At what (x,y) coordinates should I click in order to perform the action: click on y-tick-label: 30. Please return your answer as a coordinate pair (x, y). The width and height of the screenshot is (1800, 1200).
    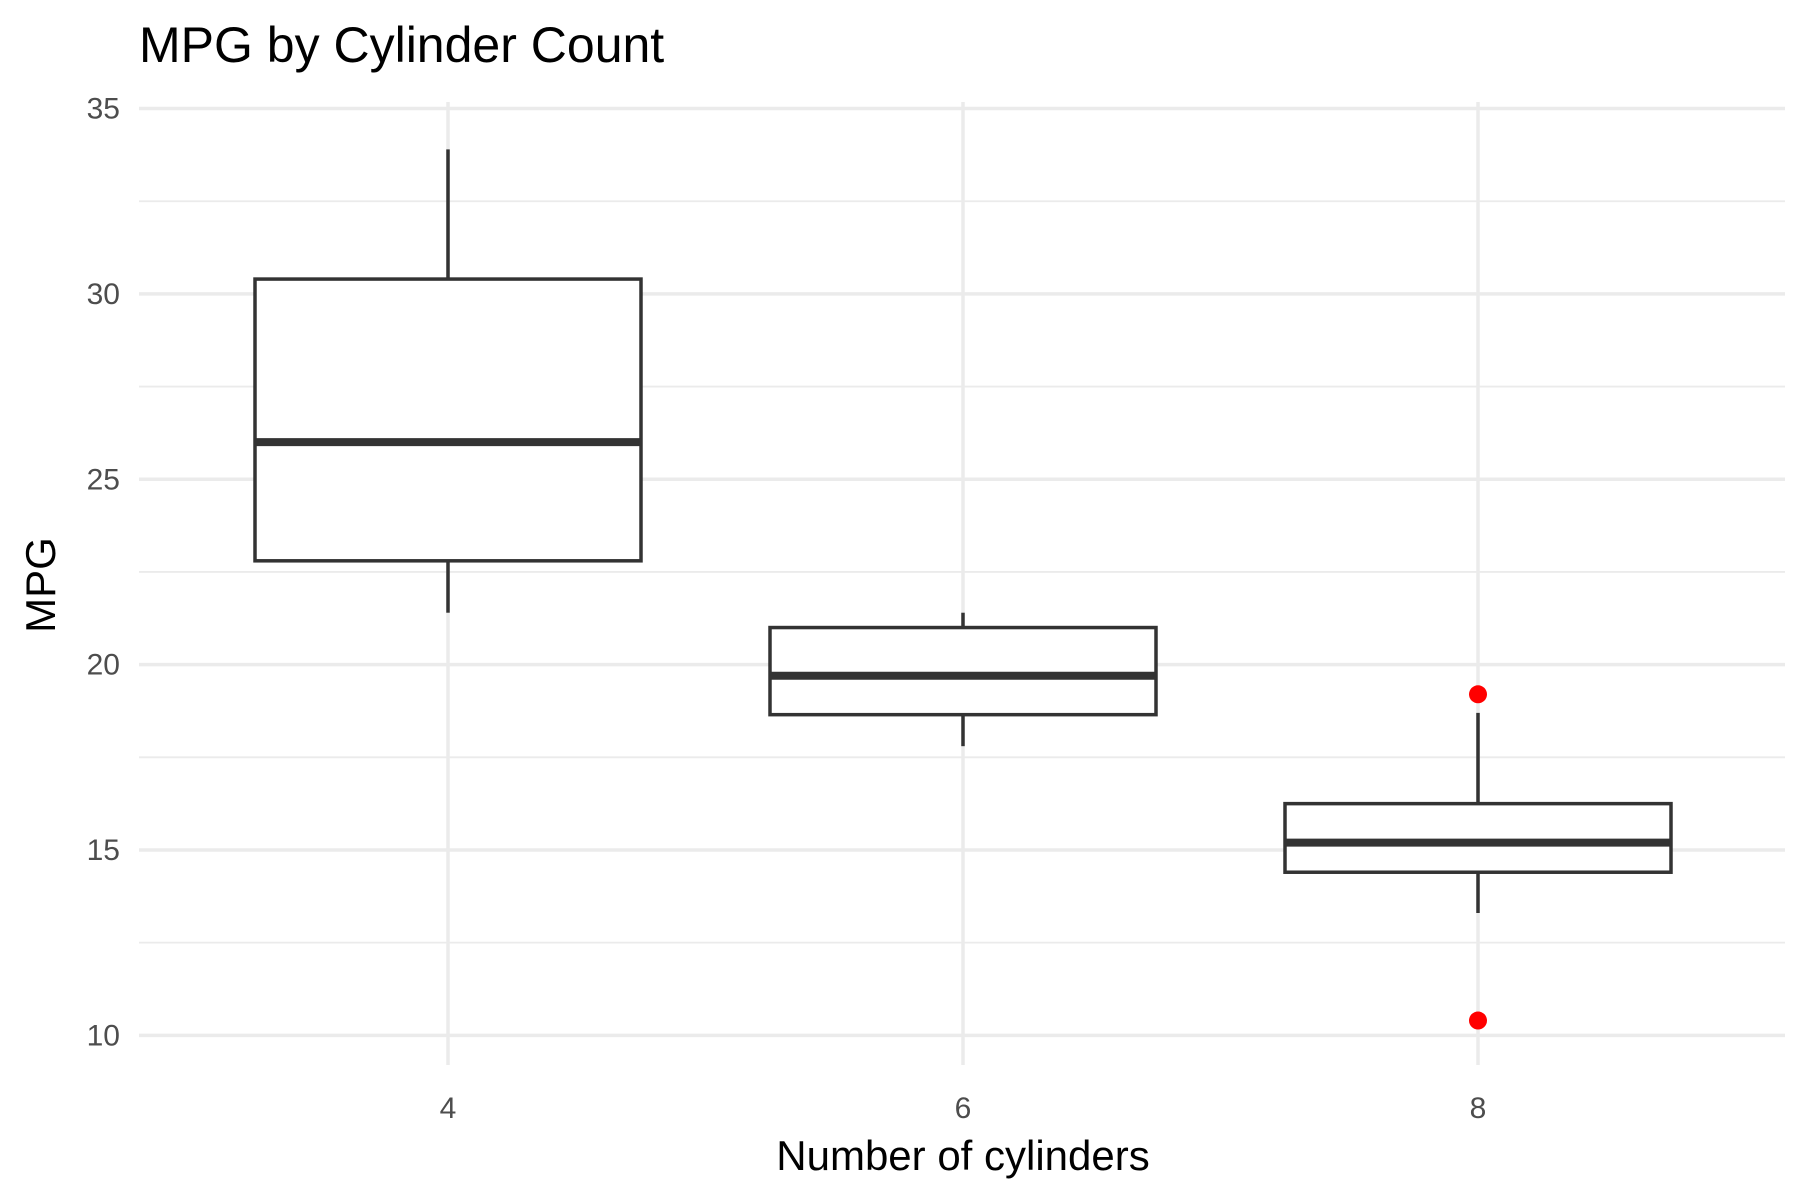
    Looking at the image, I should click on (103, 294).